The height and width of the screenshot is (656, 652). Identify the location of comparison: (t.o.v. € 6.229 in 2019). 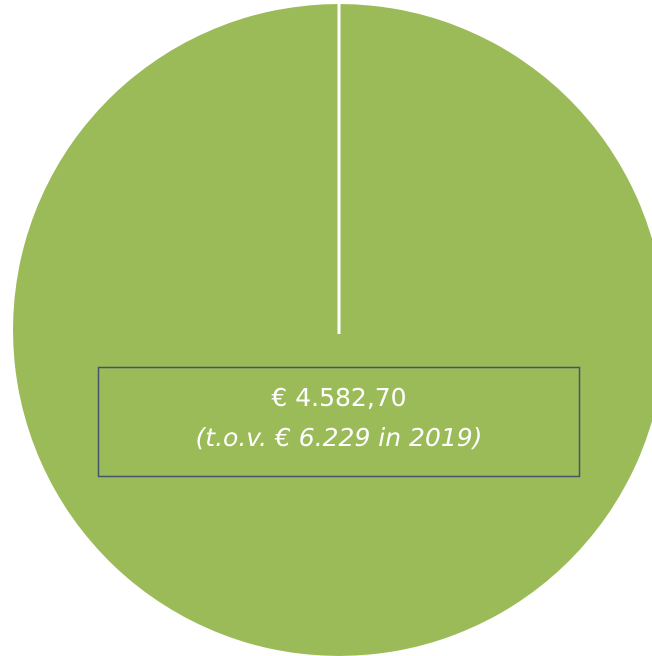
(339, 437).